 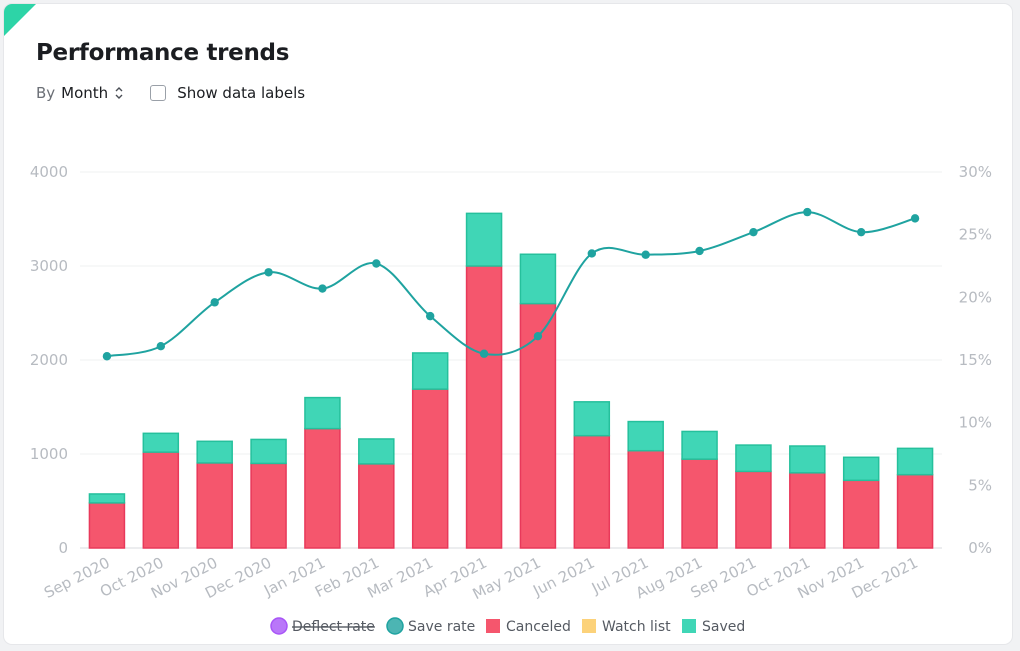 What do you see at coordinates (980, 548) in the screenshot?
I see `y-right-tick-label: 0%` at bounding box center [980, 548].